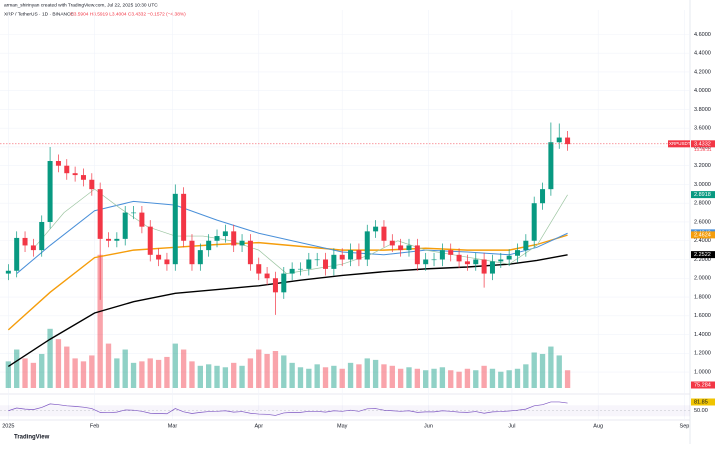 The height and width of the screenshot is (449, 720). I want to click on y-tick-label: 3.8000, so click(702, 110).